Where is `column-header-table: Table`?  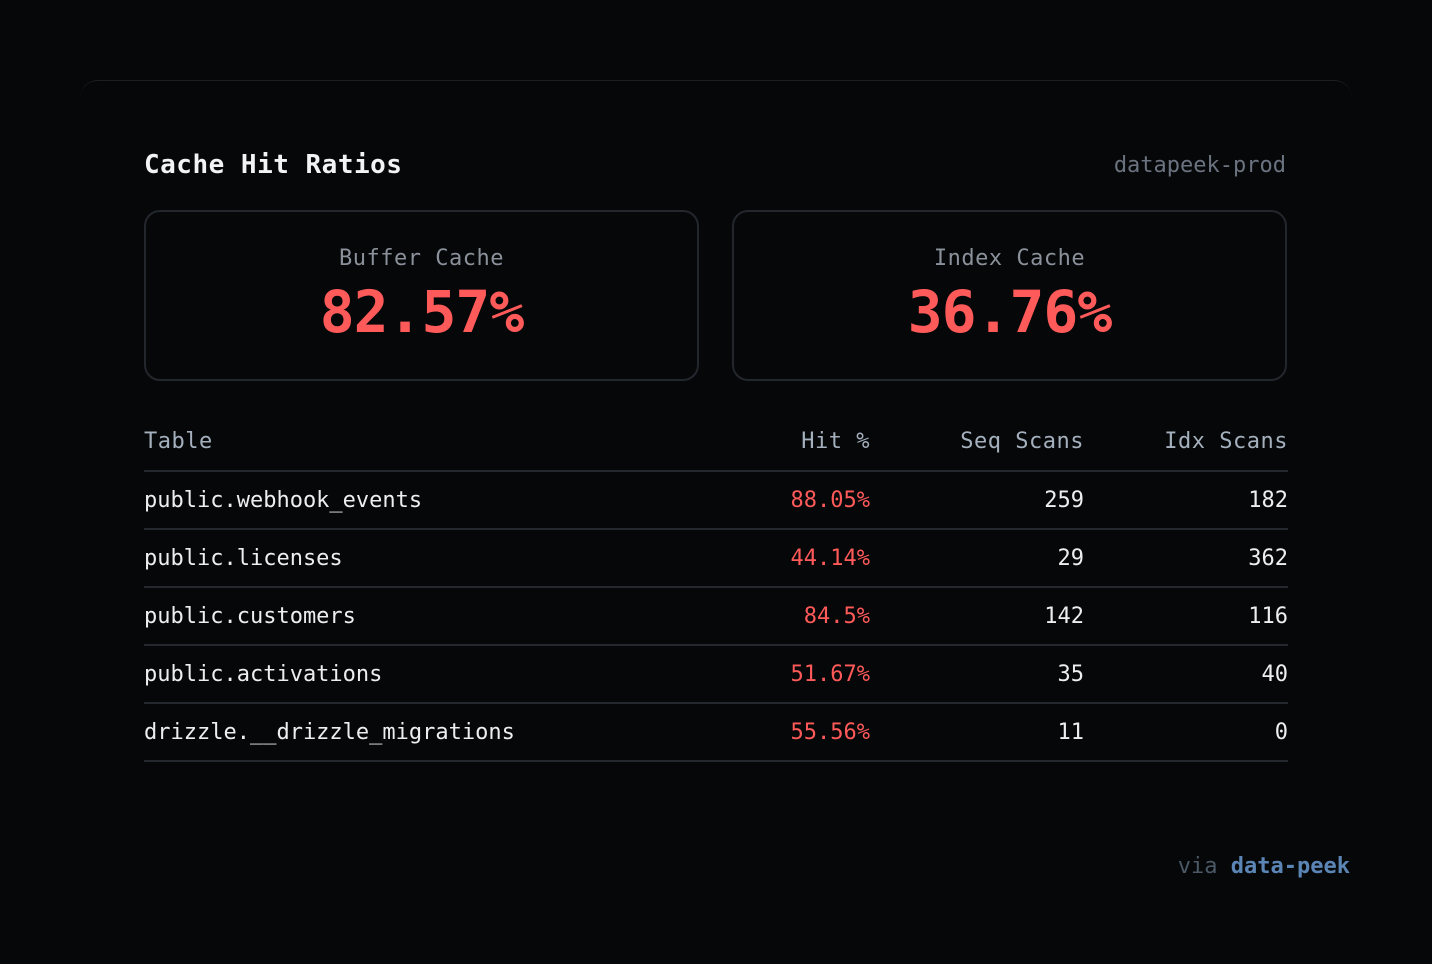
column-header-table: Table is located at coordinates (407, 442).